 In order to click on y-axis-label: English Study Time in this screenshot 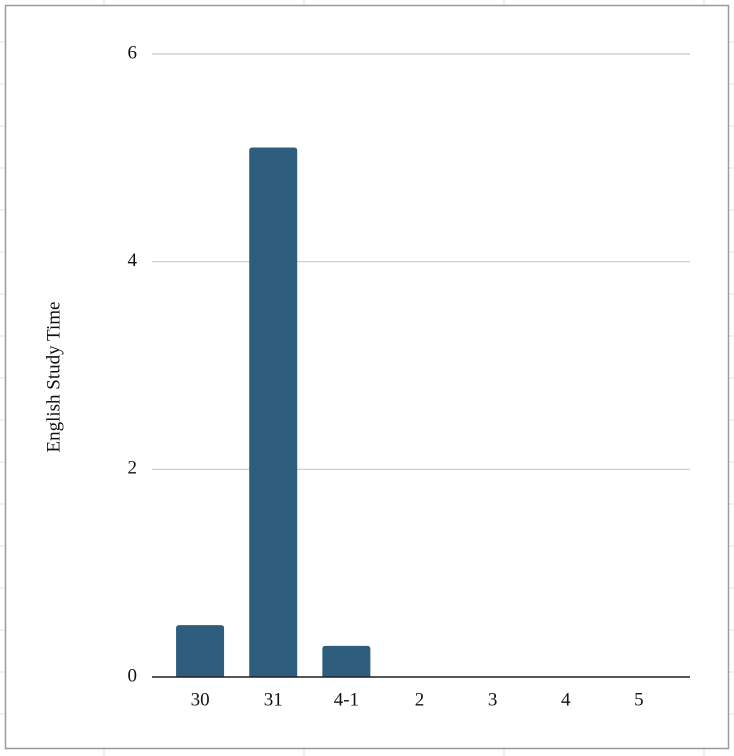, I will do `click(53, 377)`.